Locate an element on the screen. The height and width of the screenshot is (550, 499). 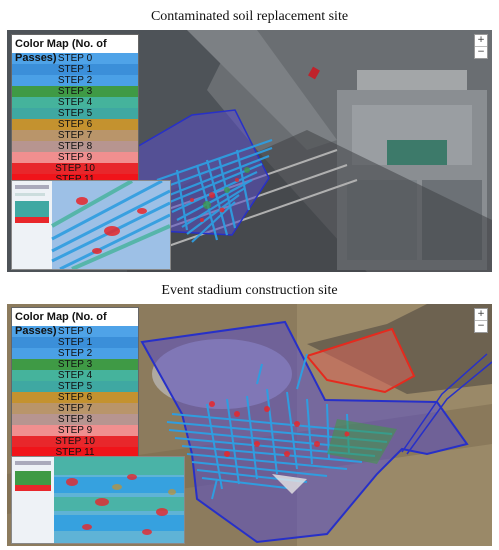
top-compaction-hotspots is located at coordinates (214, 200).